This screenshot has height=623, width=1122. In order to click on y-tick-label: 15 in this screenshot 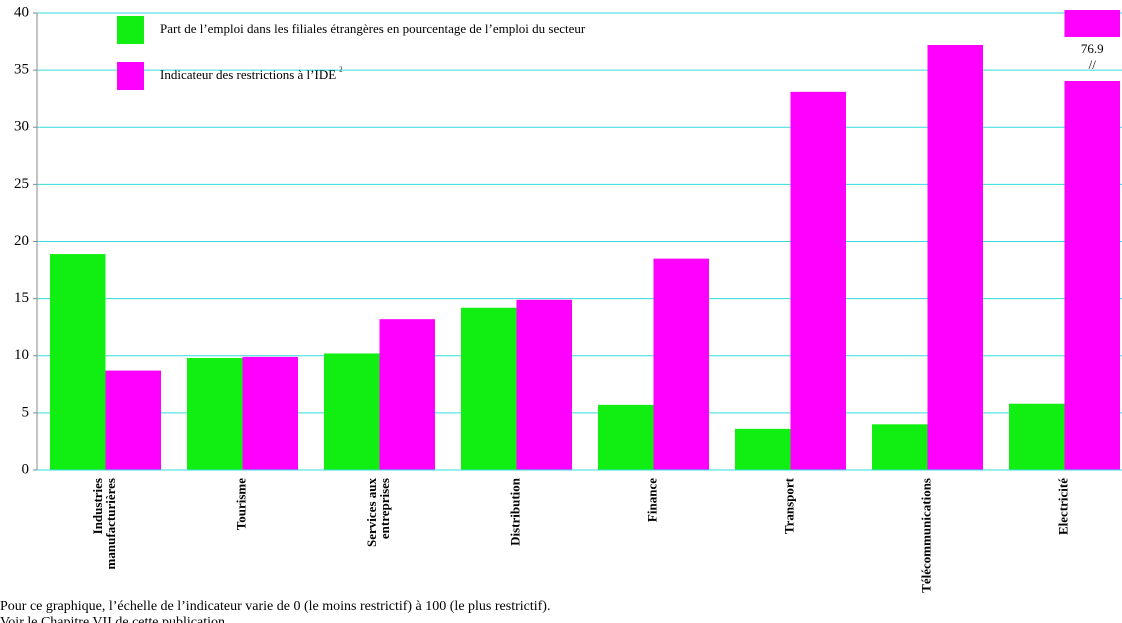, I will do `click(21, 298)`.